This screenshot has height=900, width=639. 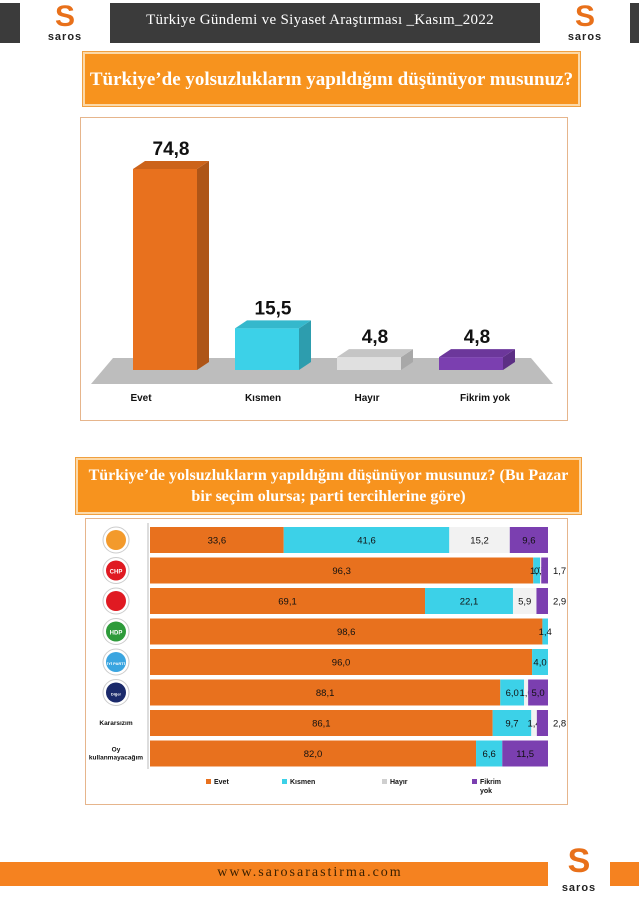 I want to click on segment-label: 33,6, so click(x=217, y=541).